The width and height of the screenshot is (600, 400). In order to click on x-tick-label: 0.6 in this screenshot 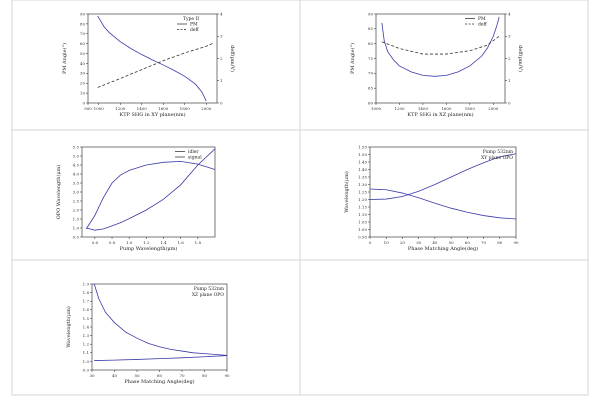, I will do `click(95, 242)`.